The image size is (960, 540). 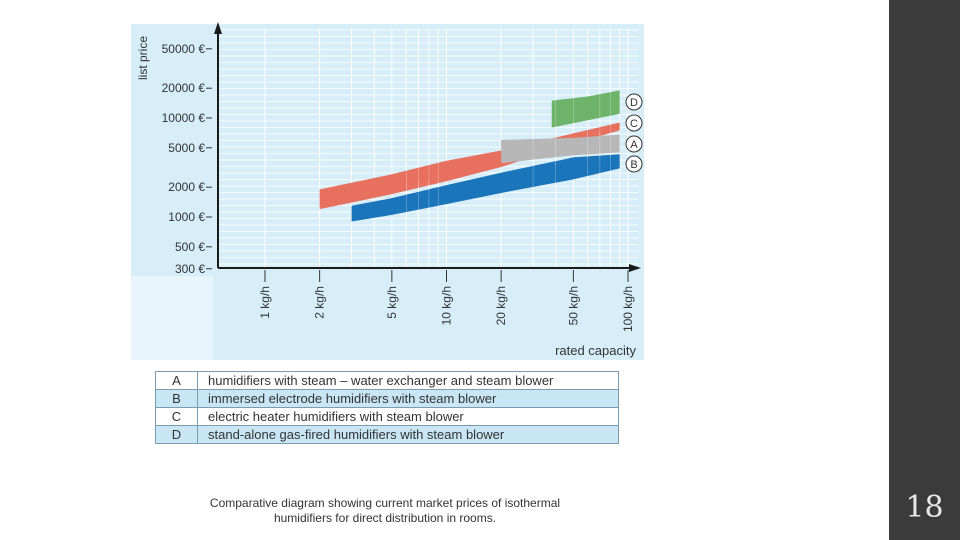 What do you see at coordinates (176, 416) in the screenshot?
I see `legend-key: C` at bounding box center [176, 416].